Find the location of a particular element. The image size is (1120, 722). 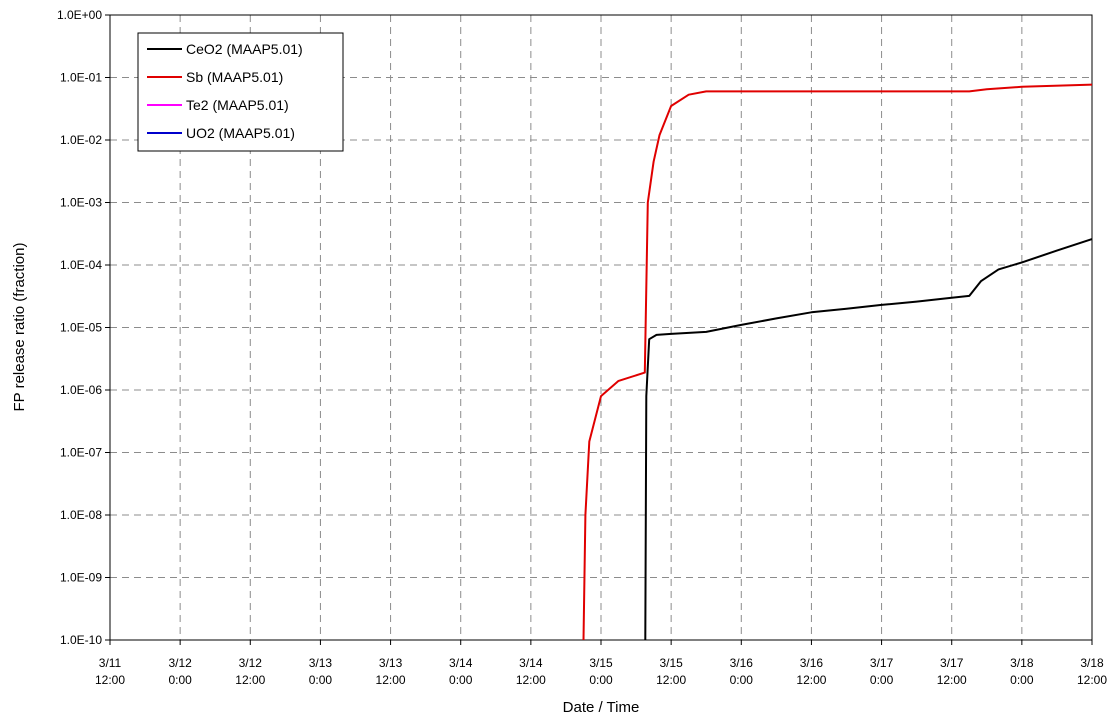

y-tick-label: 1.0E-10 is located at coordinates (81, 640).